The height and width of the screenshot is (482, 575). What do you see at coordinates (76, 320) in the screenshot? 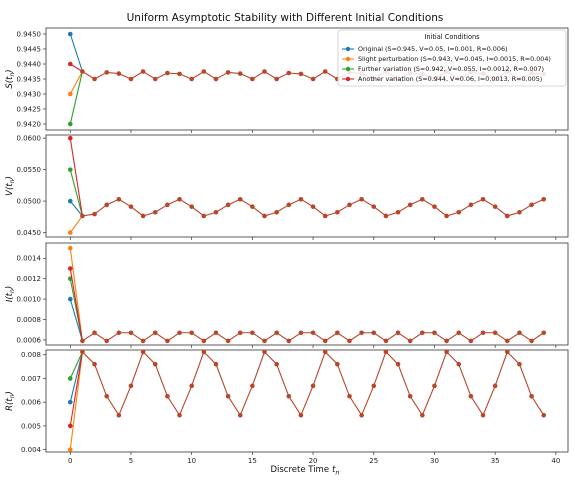
I see `series-line-0-I` at bounding box center [76, 320].